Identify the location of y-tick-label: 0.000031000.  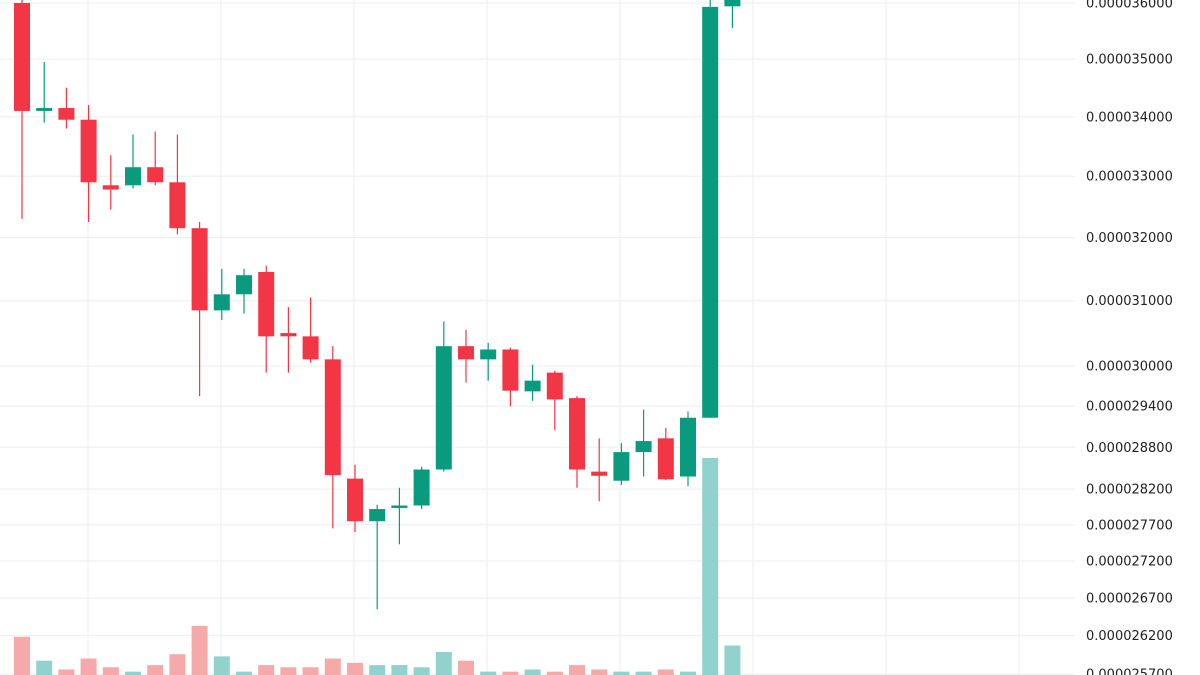
(1129, 301).